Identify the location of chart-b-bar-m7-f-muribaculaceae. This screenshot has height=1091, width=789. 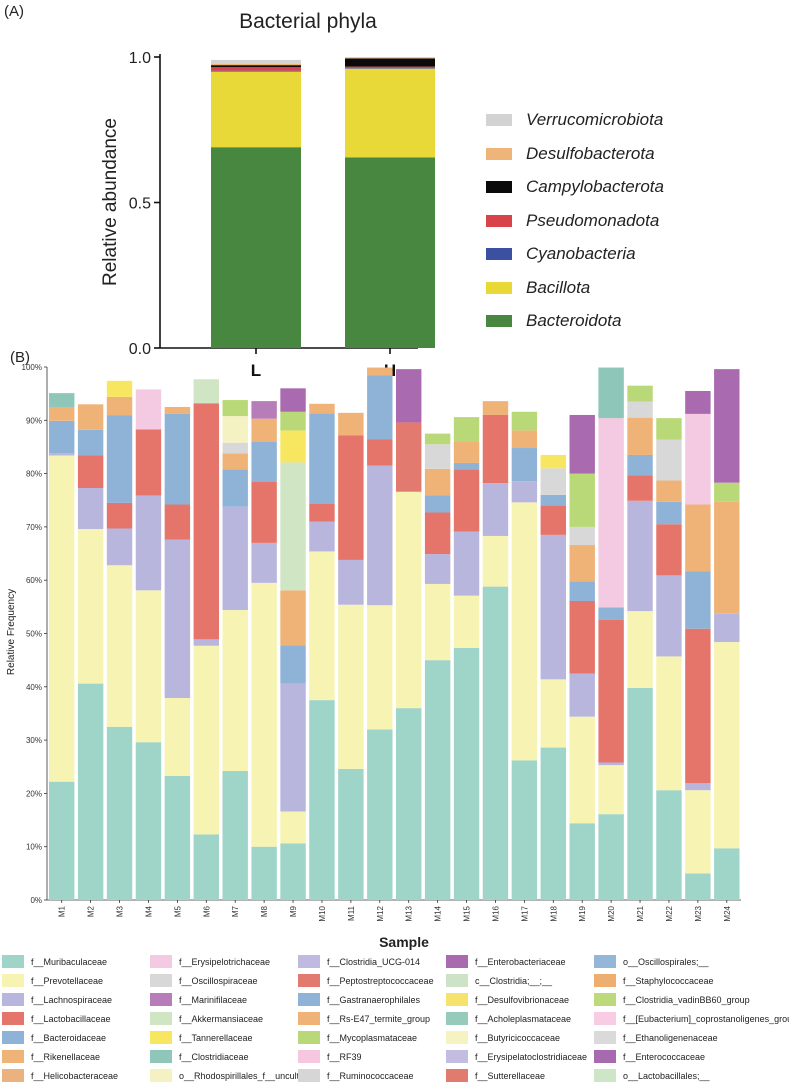
(235, 835).